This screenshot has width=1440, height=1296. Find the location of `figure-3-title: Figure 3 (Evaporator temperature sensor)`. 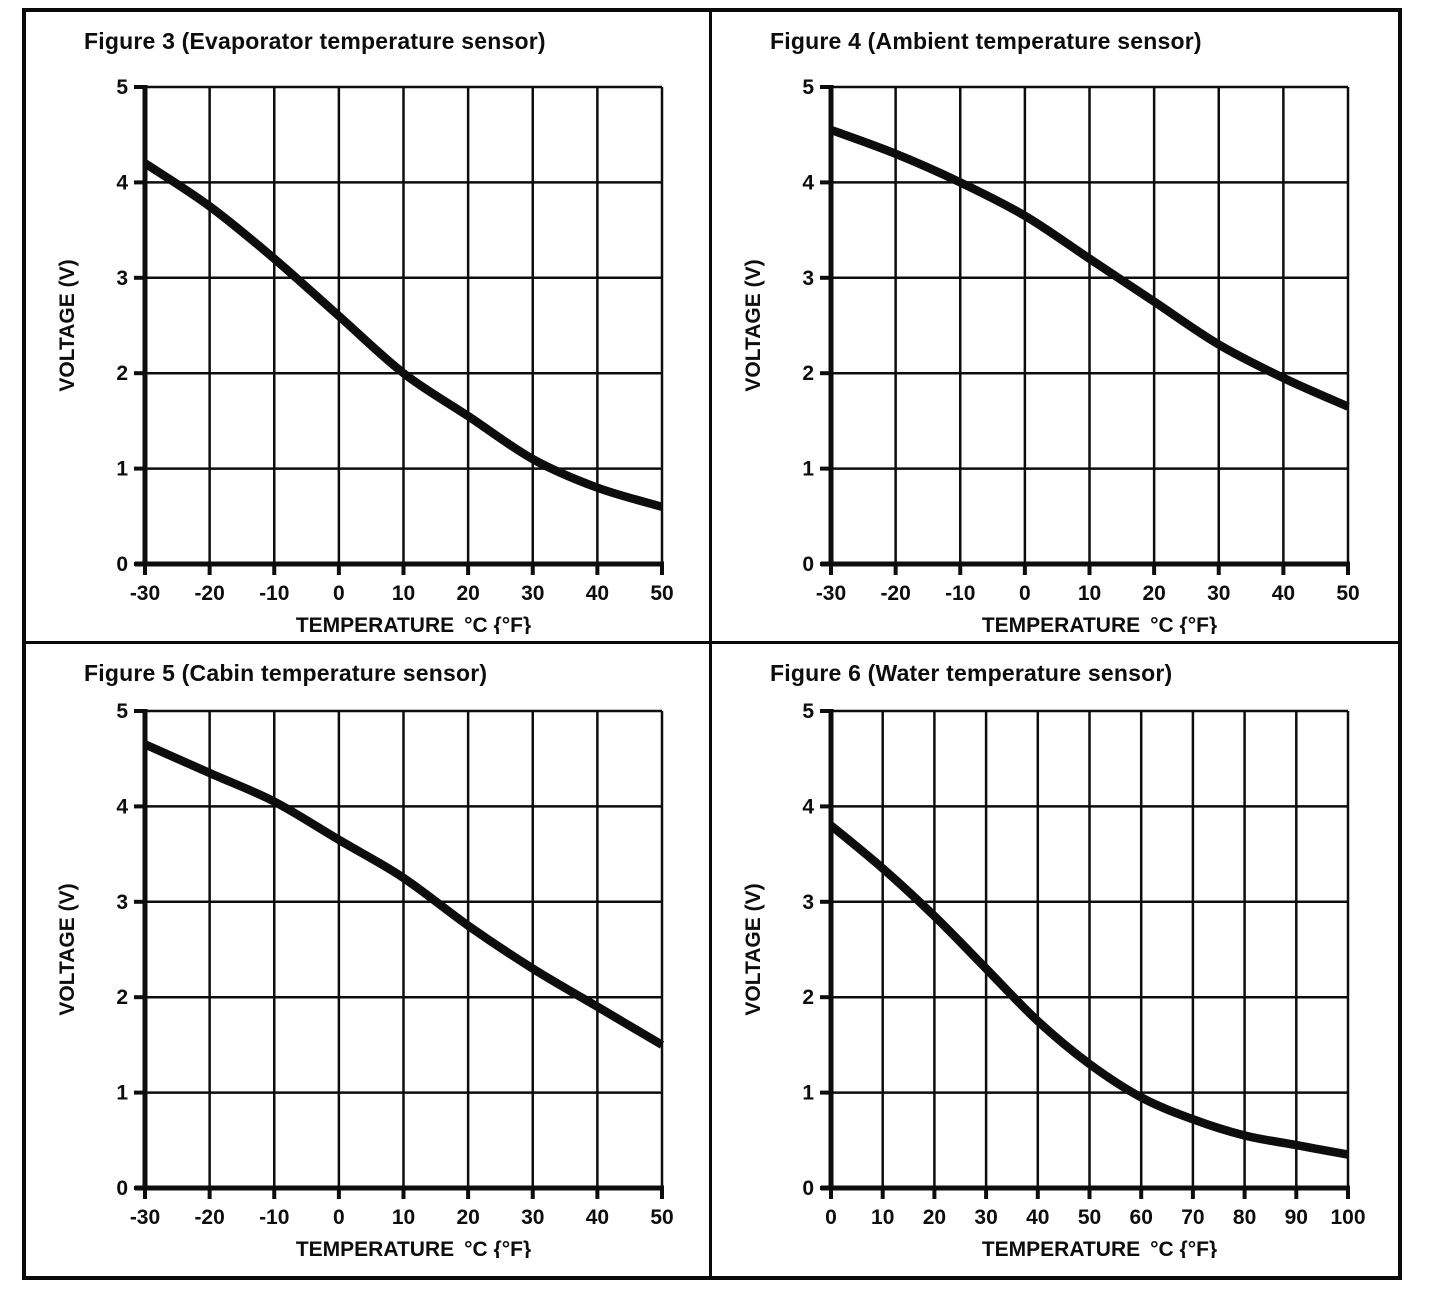

figure-3-title: Figure 3 (Evaporator temperature sensor) is located at coordinates (315, 41).